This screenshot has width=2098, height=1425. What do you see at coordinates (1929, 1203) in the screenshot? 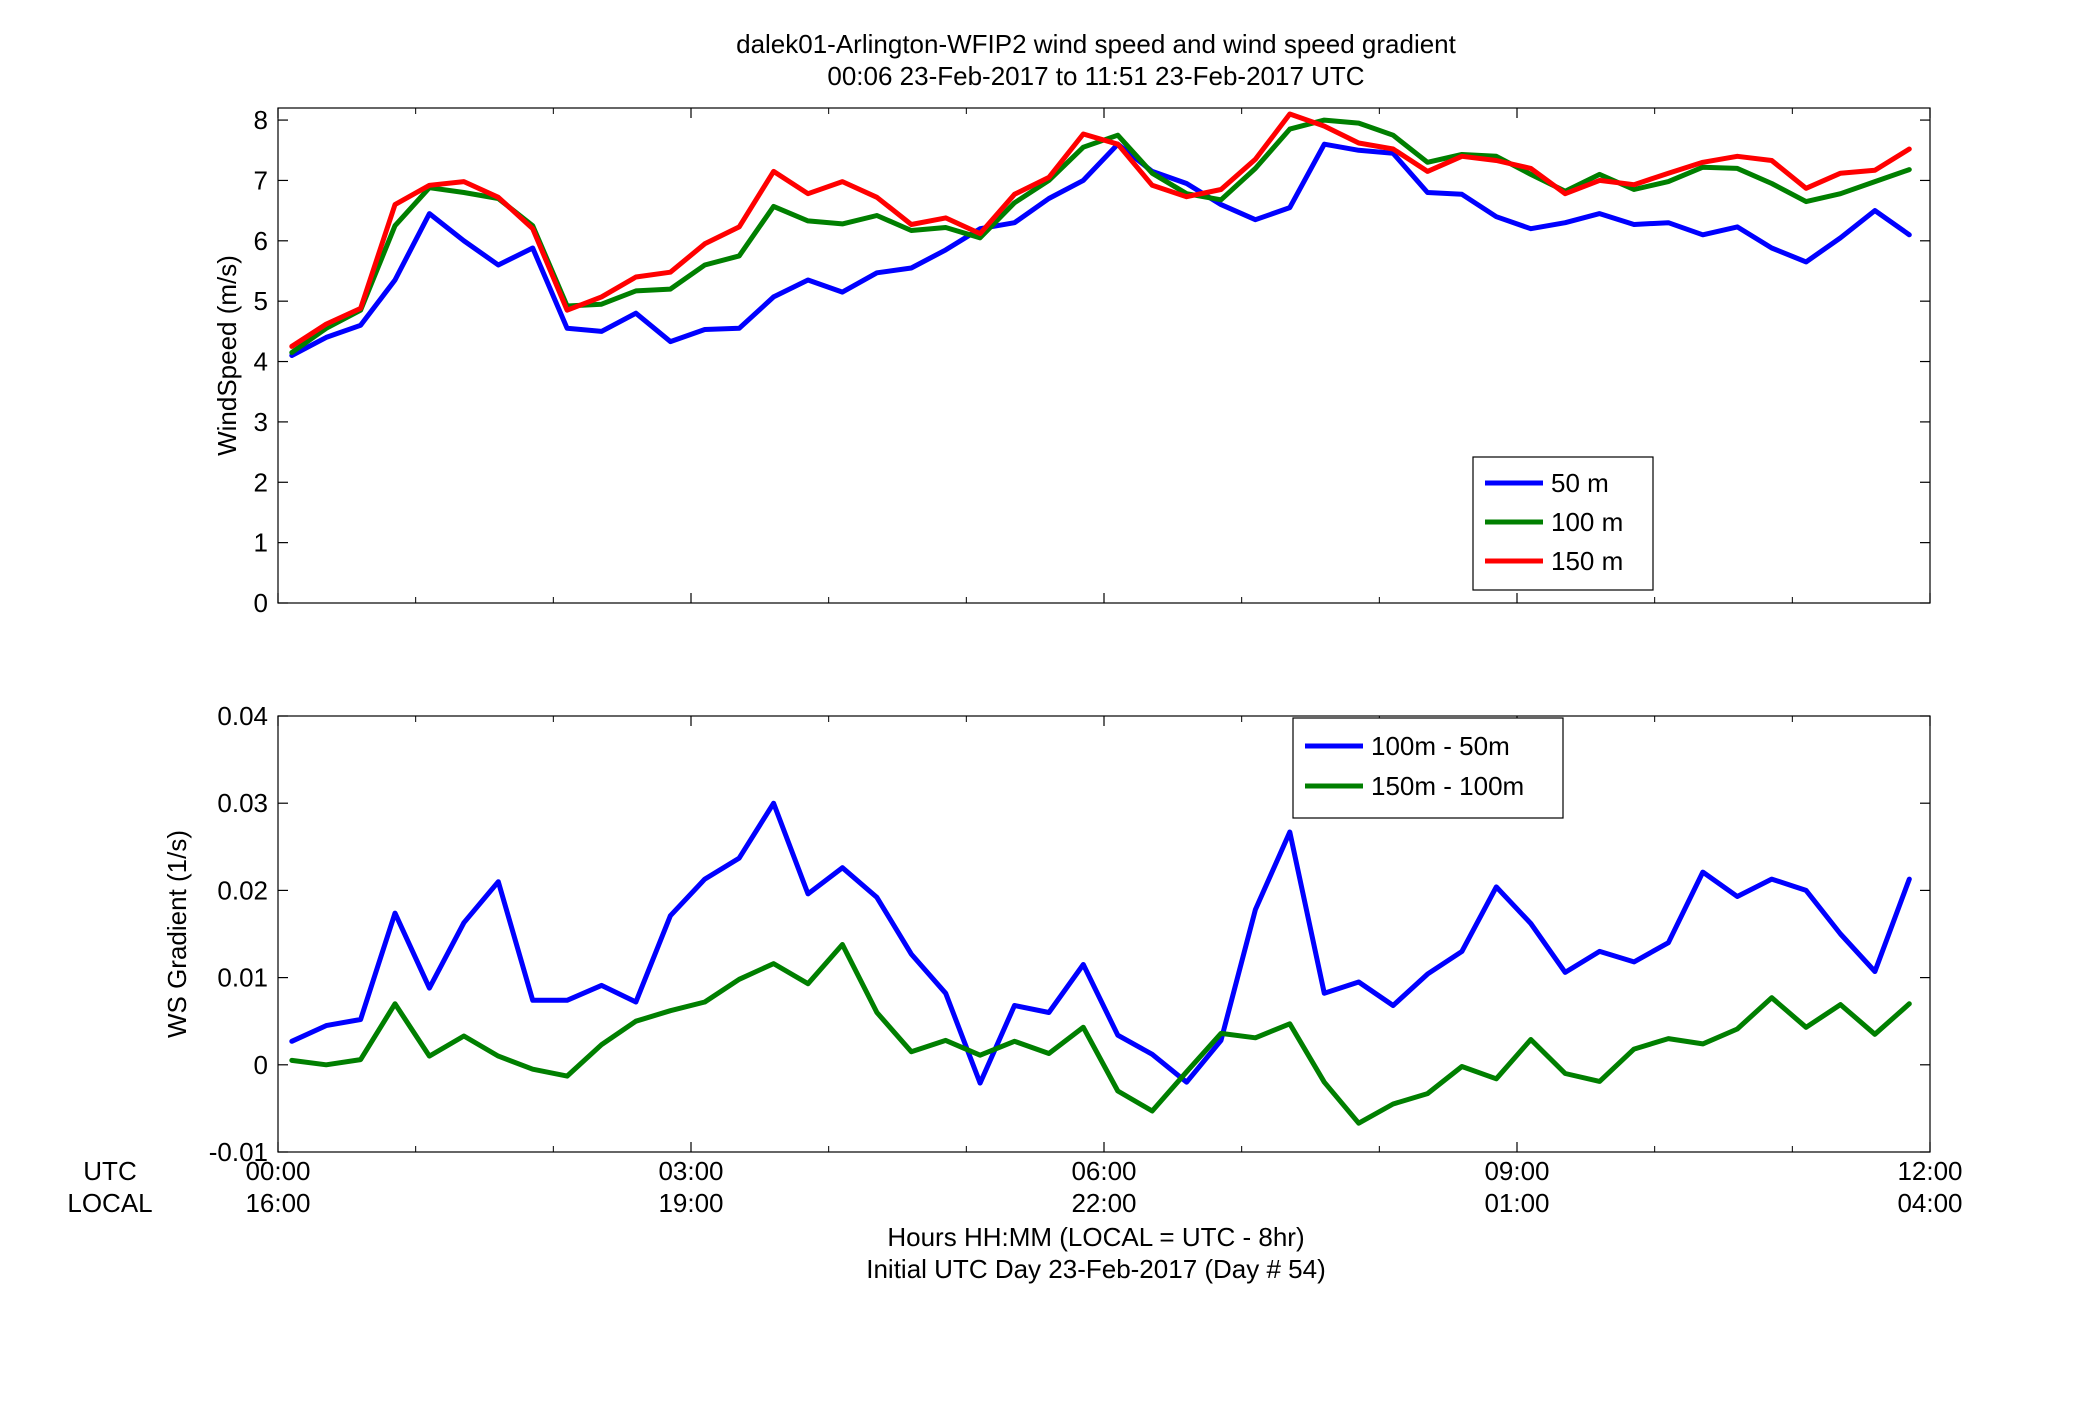
I see `xtick-label-local: 04:00` at bounding box center [1929, 1203].